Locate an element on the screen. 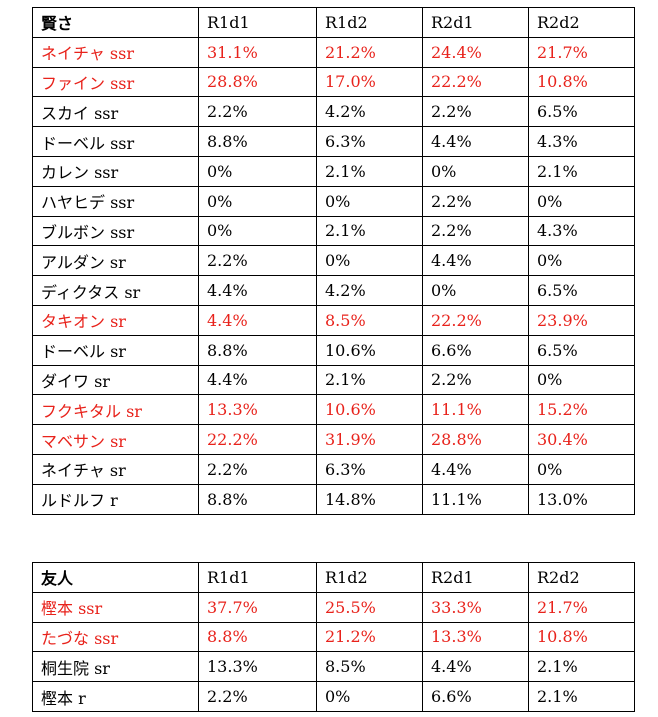 This screenshot has height=717, width=658. row-value: 15.2% is located at coordinates (581, 410).